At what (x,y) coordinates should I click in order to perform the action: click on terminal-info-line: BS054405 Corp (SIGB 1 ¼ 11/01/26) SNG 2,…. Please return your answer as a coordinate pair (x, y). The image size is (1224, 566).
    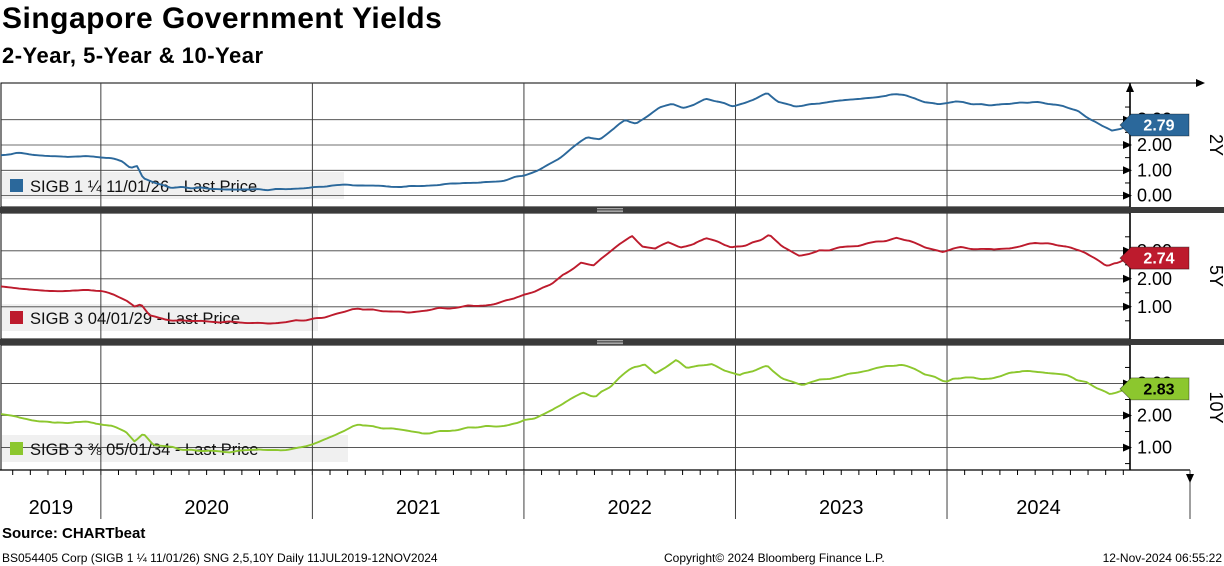
    Looking at the image, I should click on (220, 558).